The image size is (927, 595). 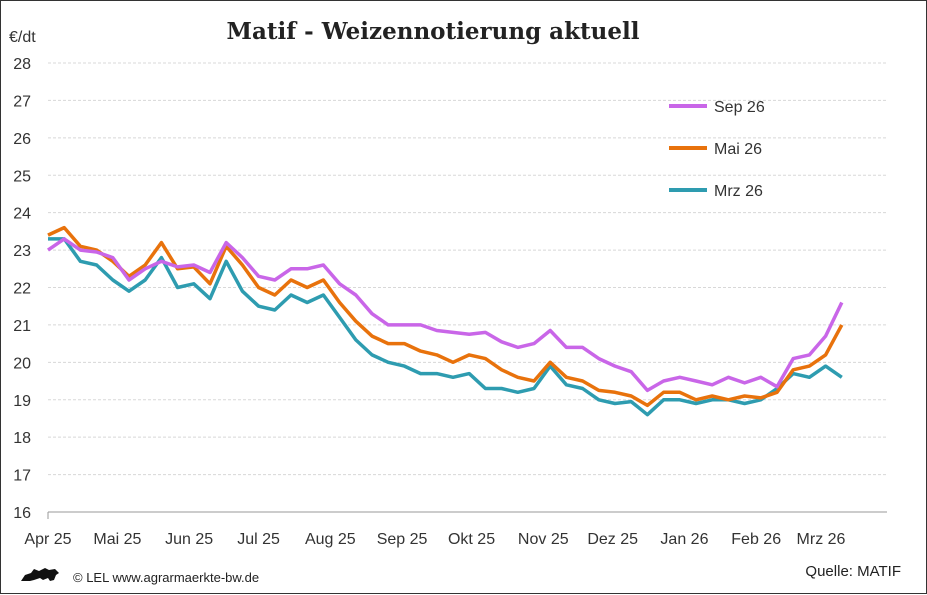 What do you see at coordinates (22, 513) in the screenshot?
I see `y-tick-label: 16` at bounding box center [22, 513].